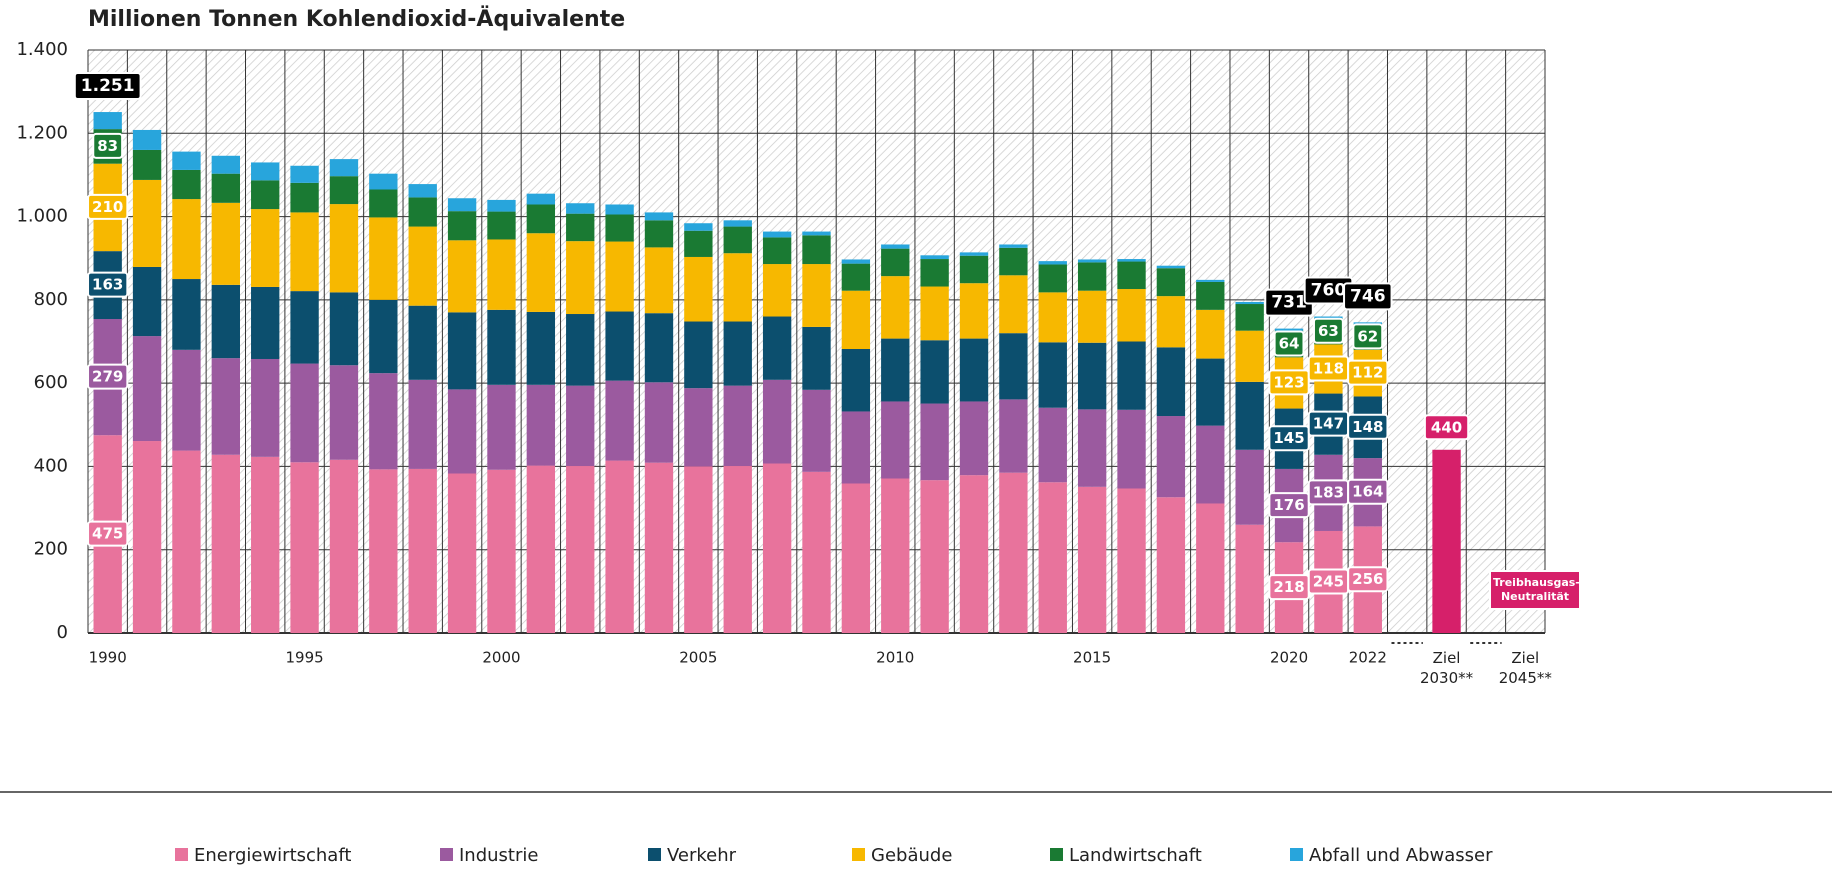 The width and height of the screenshot is (1832, 883). What do you see at coordinates (1288, 587) in the screenshot?
I see `data-label: 218` at bounding box center [1288, 587].